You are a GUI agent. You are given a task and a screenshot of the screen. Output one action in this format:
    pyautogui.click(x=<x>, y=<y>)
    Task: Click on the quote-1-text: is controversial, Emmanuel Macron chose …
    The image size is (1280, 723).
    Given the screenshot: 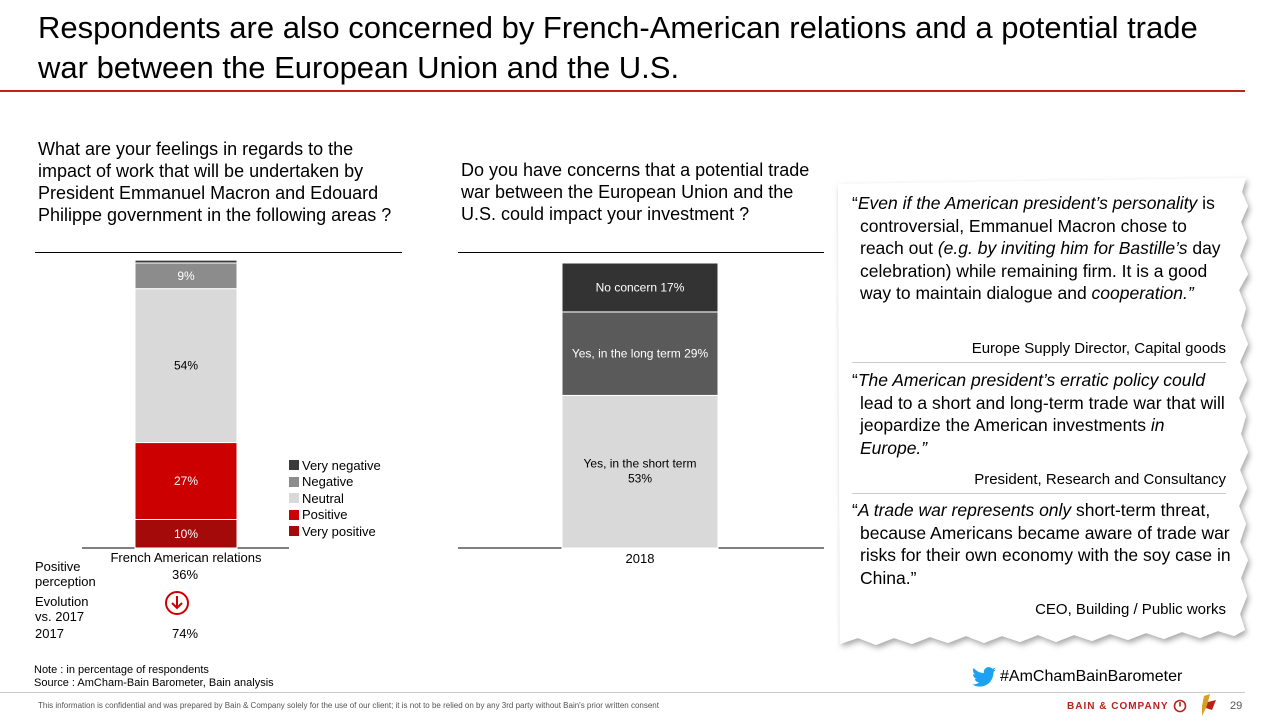 What is the action you would take?
    pyautogui.click(x=1037, y=225)
    